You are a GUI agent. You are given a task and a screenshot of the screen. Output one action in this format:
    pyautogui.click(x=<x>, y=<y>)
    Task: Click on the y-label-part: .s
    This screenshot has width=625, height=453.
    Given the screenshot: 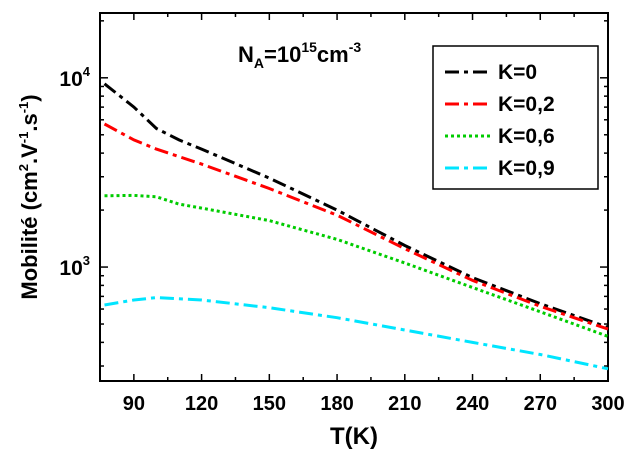 What is the action you would take?
    pyautogui.click(x=29, y=122)
    